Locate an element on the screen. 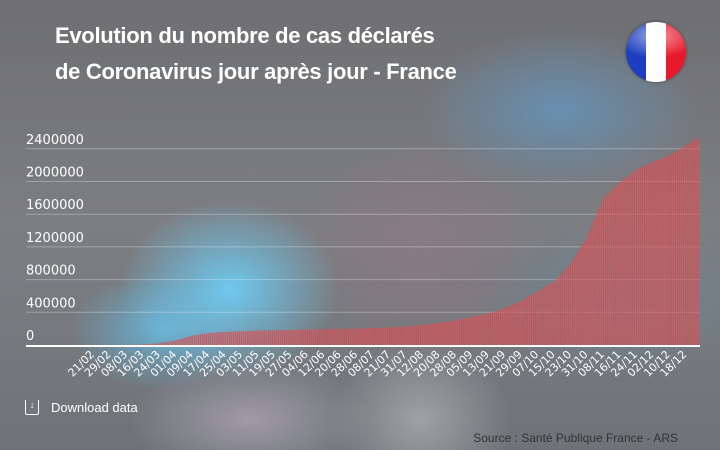 This screenshot has height=450, width=720. y-tick-label: 800000 is located at coordinates (51, 271).